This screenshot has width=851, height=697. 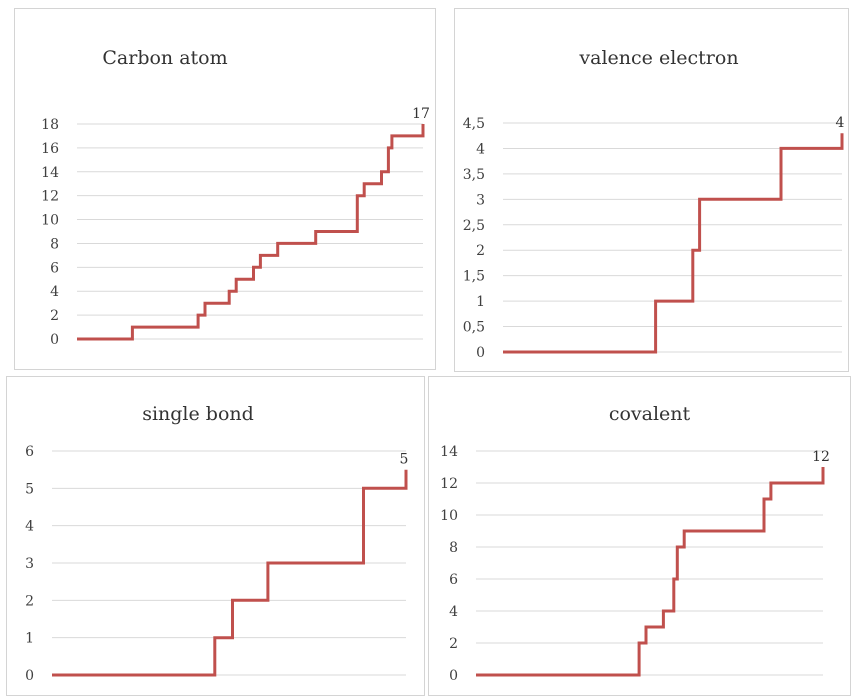 I want to click on data-label: 5, so click(x=404, y=460).